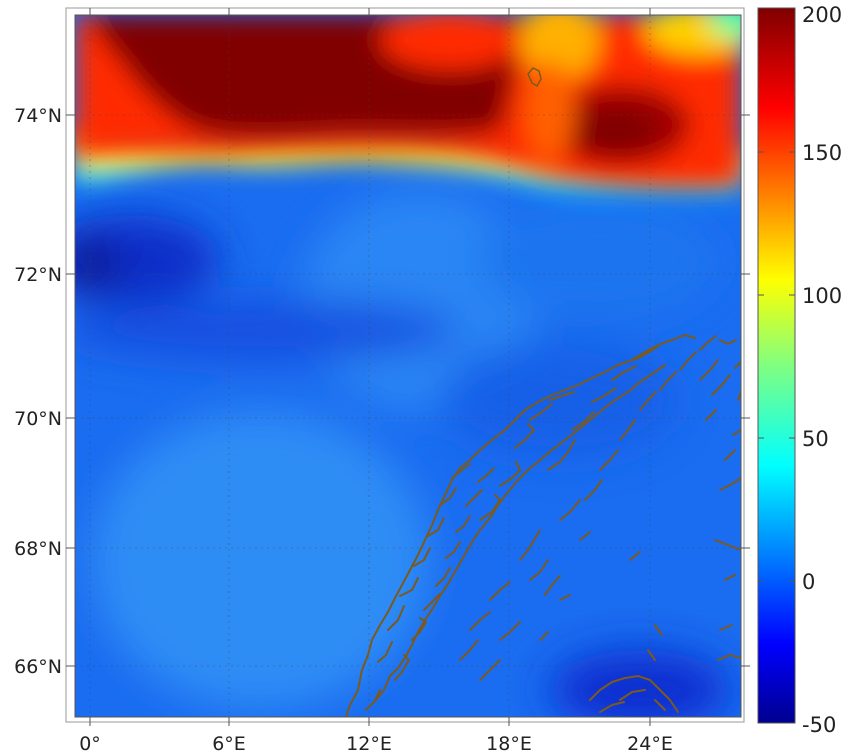  Describe the element at coordinates (776, 365) in the screenshot. I see `colorbar-gradient` at that location.